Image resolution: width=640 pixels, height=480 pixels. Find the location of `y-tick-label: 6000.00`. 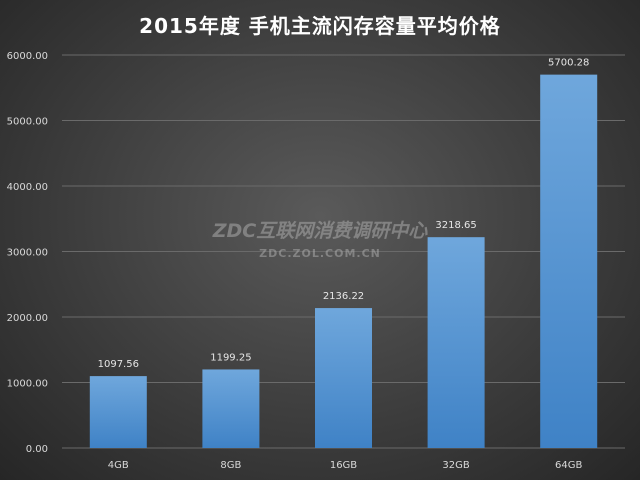

y-tick-label: 6000.00 is located at coordinates (27, 56).